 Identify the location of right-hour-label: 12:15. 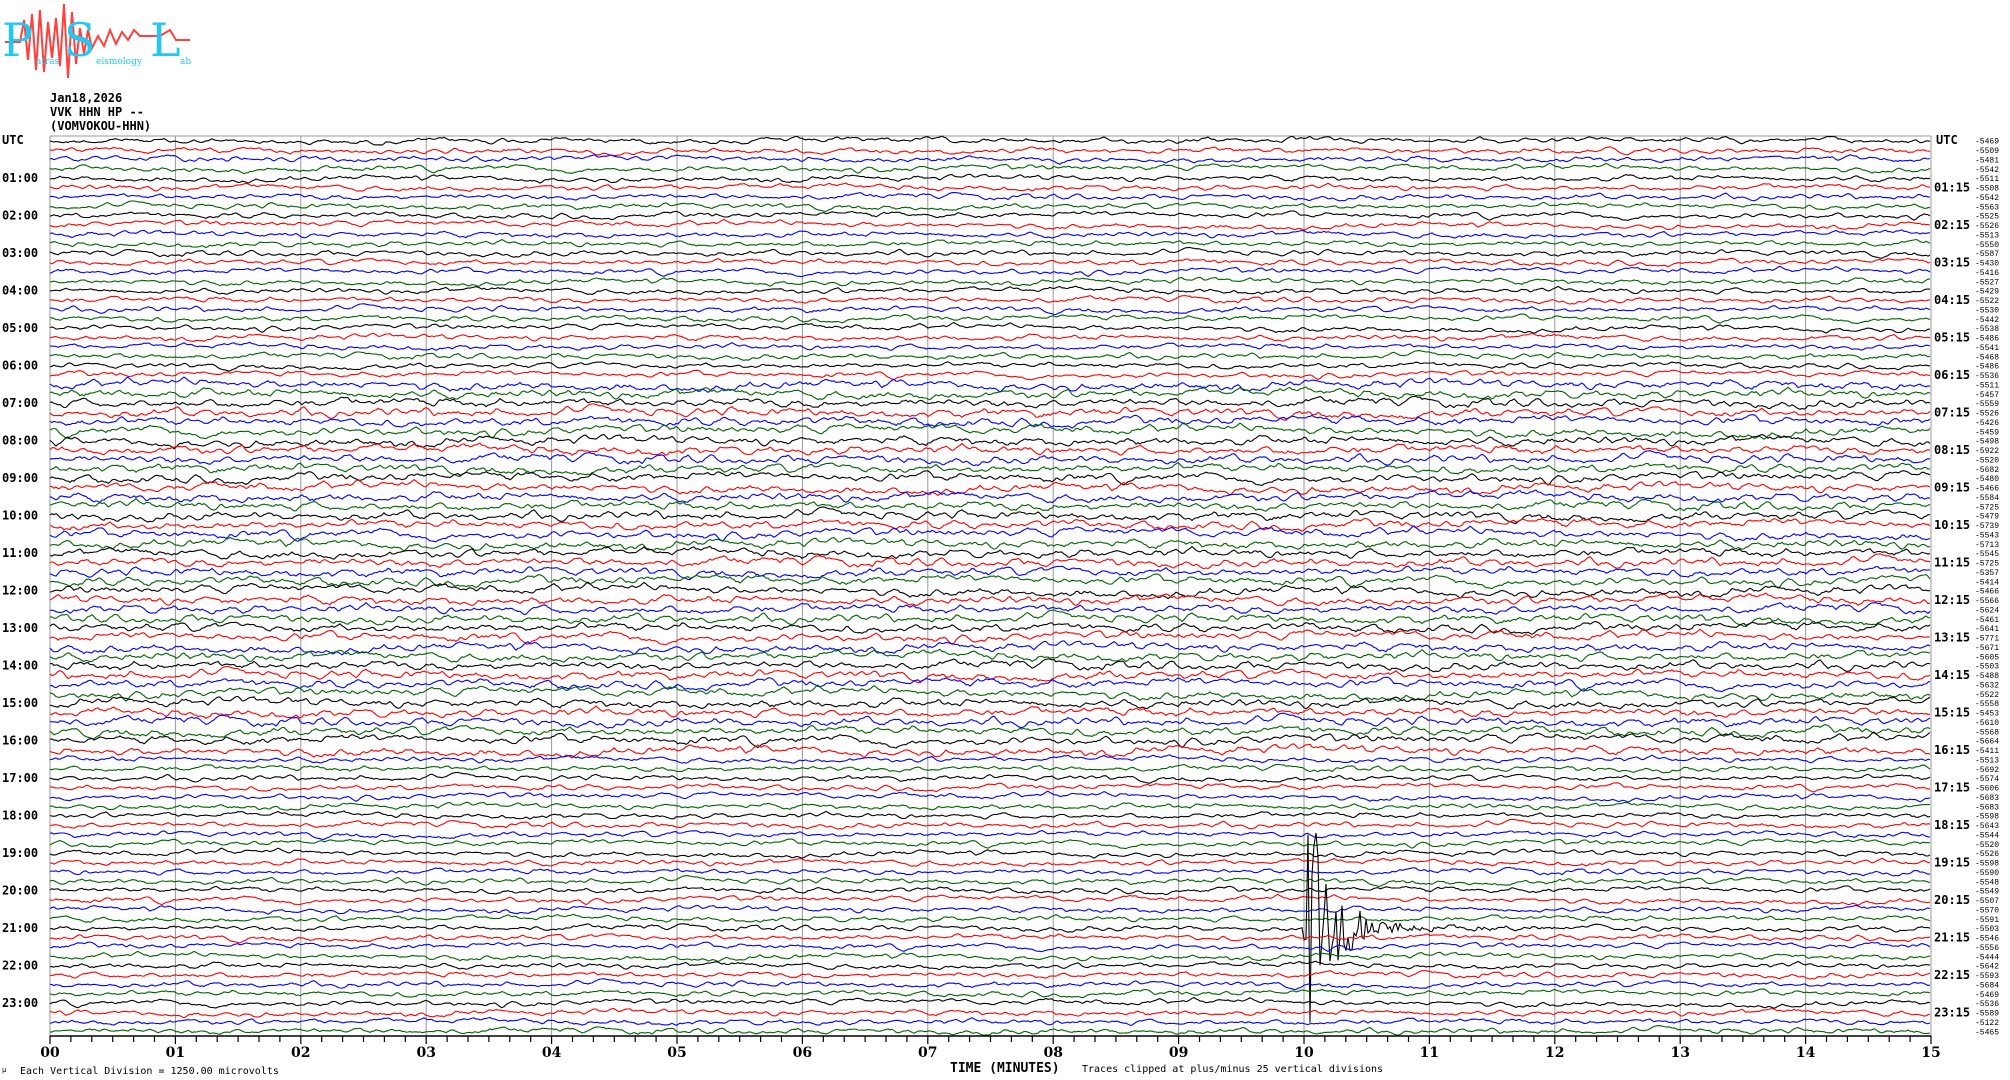
(1952, 600).